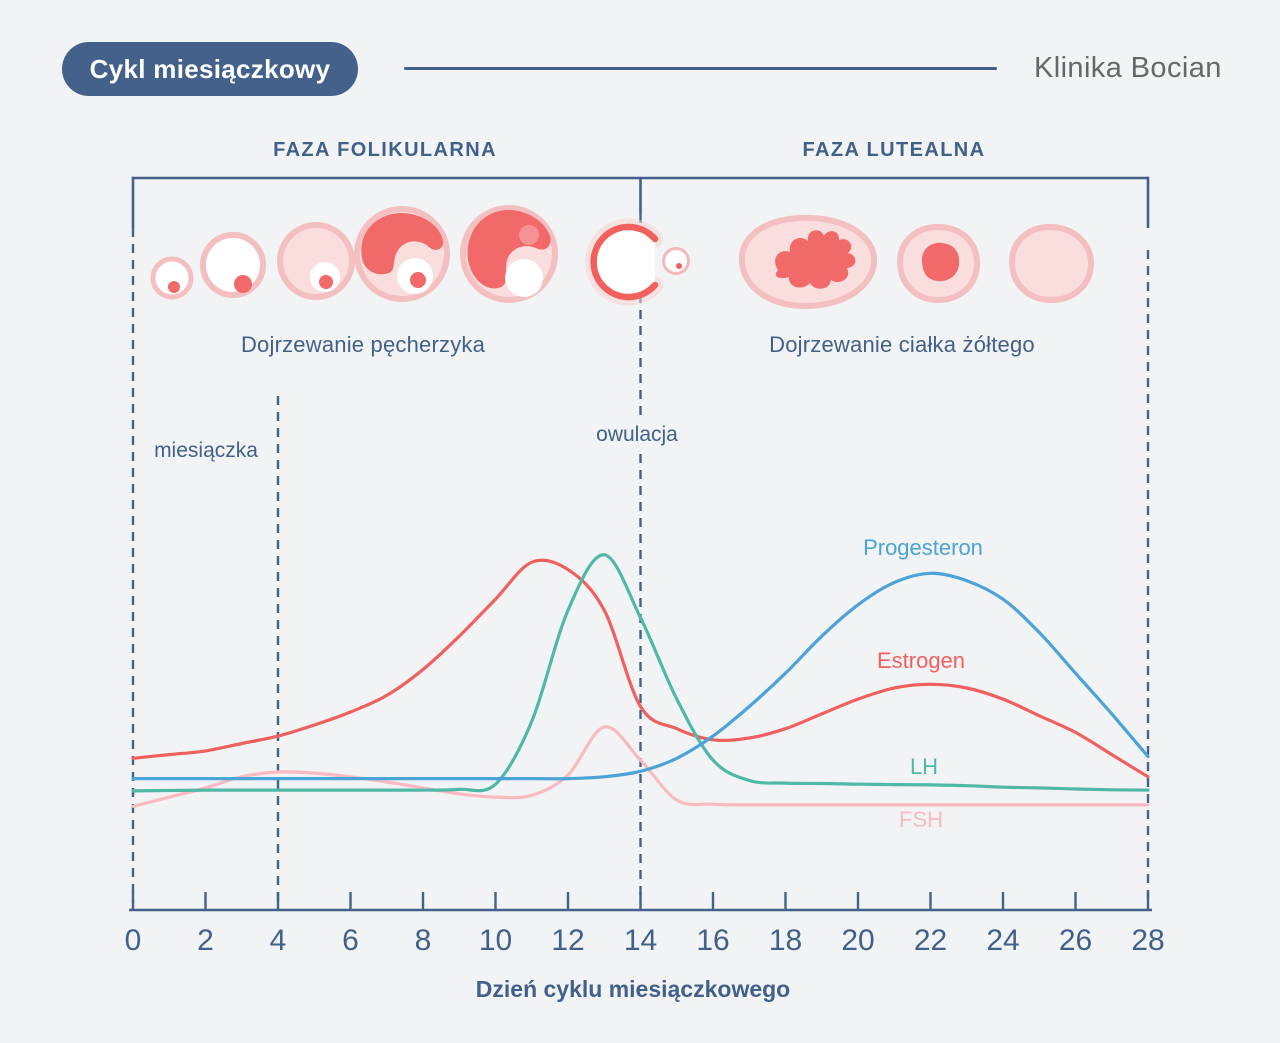 Image resolution: width=1280 pixels, height=1043 pixels. I want to click on follicle-small-icon, so click(172, 278).